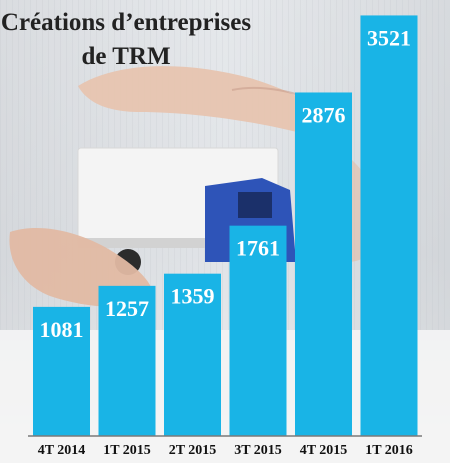  I want to click on bar-1t-2016, so click(389, 226).